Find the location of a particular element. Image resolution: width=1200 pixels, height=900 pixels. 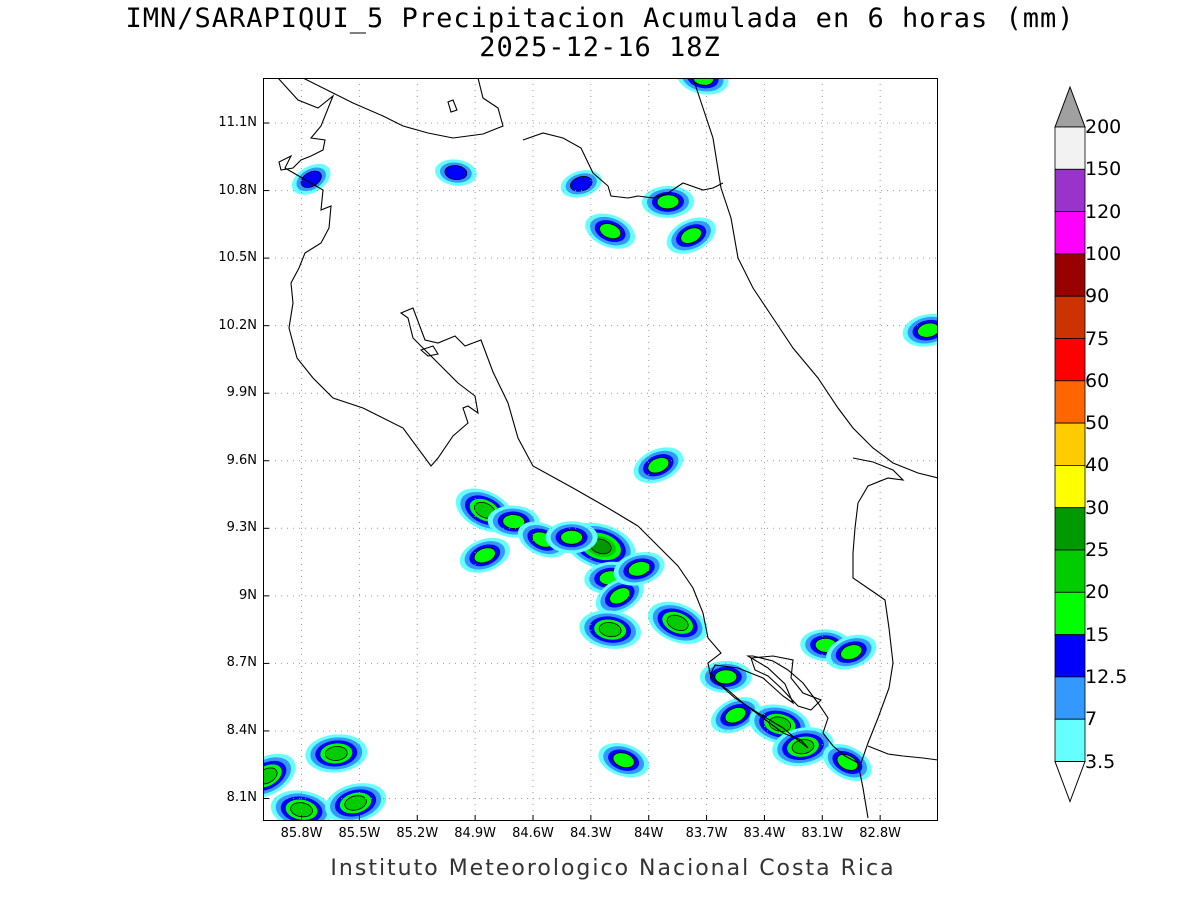

colorbar-top-arrow is located at coordinates (1070, 106).